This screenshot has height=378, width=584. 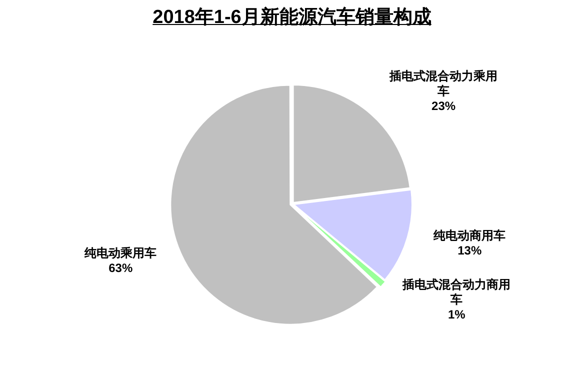 What do you see at coordinates (120, 253) in the screenshot?
I see `slice-label: 纯电动乘用车` at bounding box center [120, 253].